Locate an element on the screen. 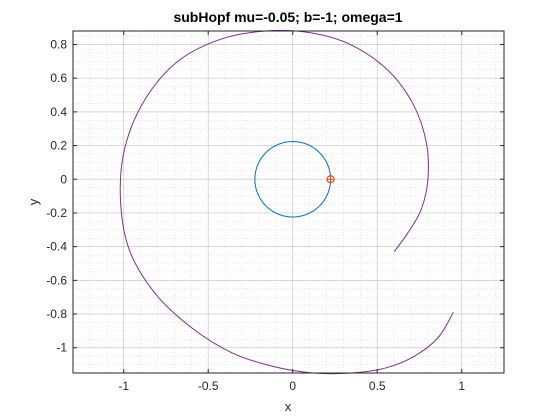 This screenshot has height=420, width=560. x-tick-label: 0.5 is located at coordinates (377, 386).